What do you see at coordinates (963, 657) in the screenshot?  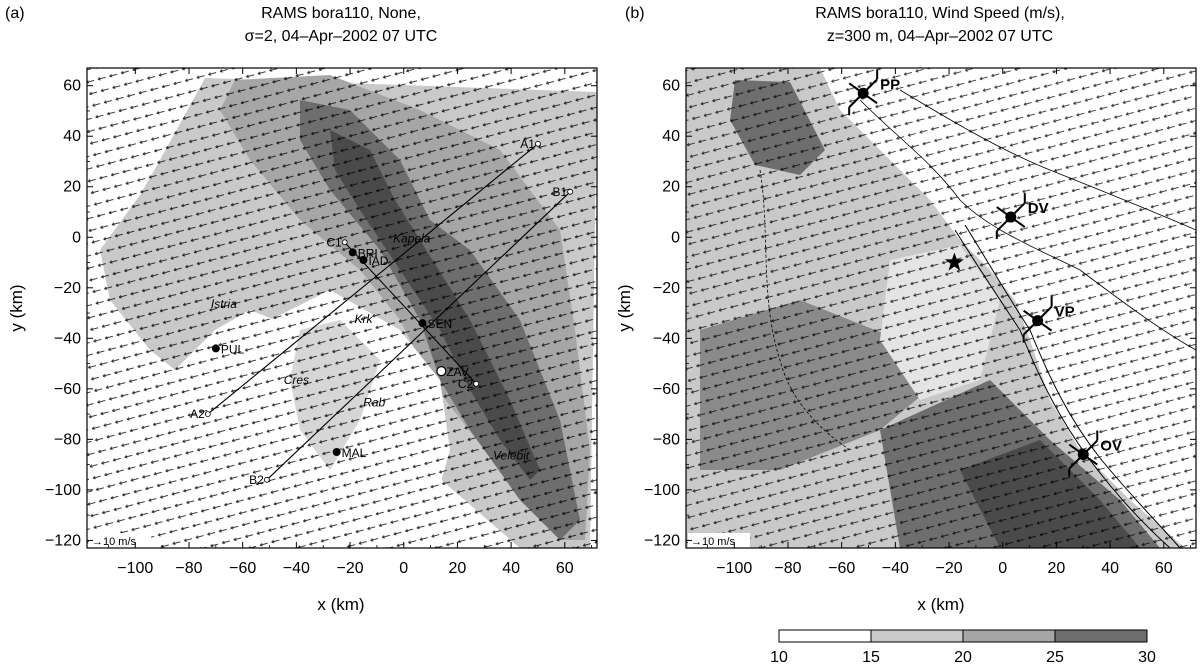 I see `colorbar-label: 20` at bounding box center [963, 657].